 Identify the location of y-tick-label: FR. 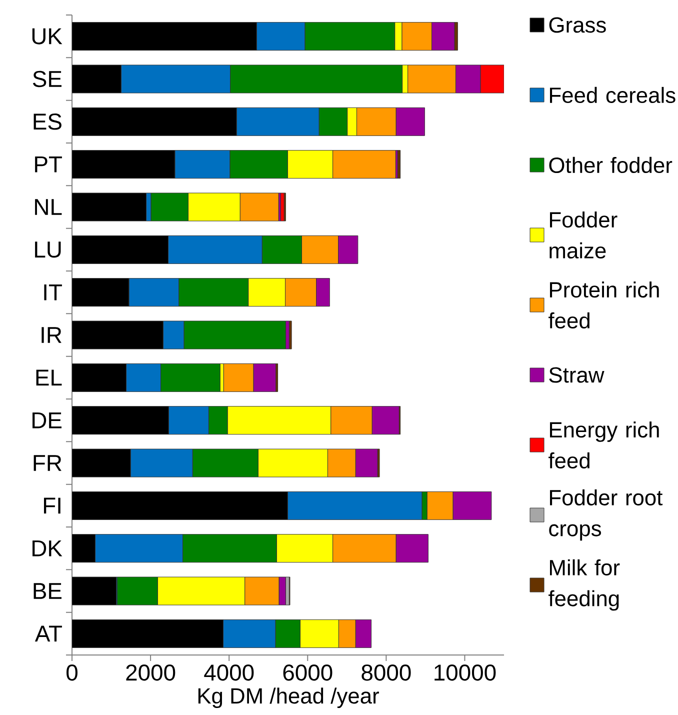
(48, 463).